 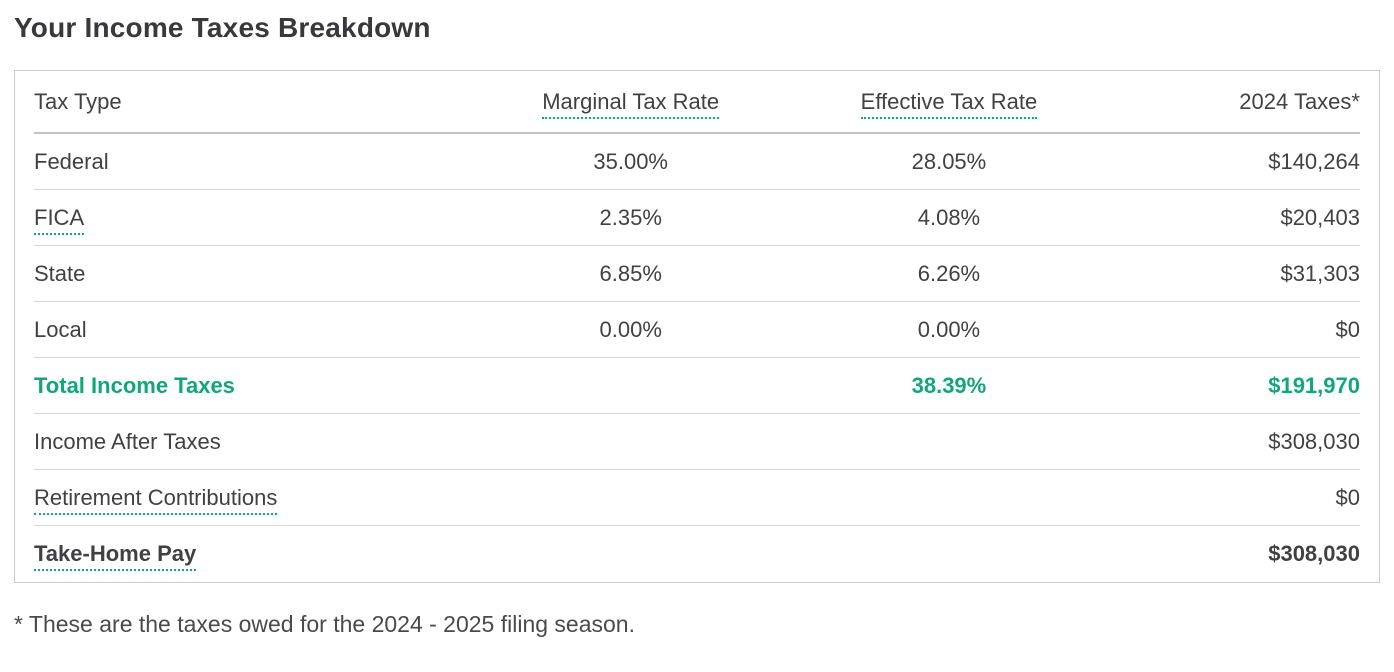 What do you see at coordinates (1320, 217) in the screenshot?
I see `fica-taxes-amount: $20,403` at bounding box center [1320, 217].